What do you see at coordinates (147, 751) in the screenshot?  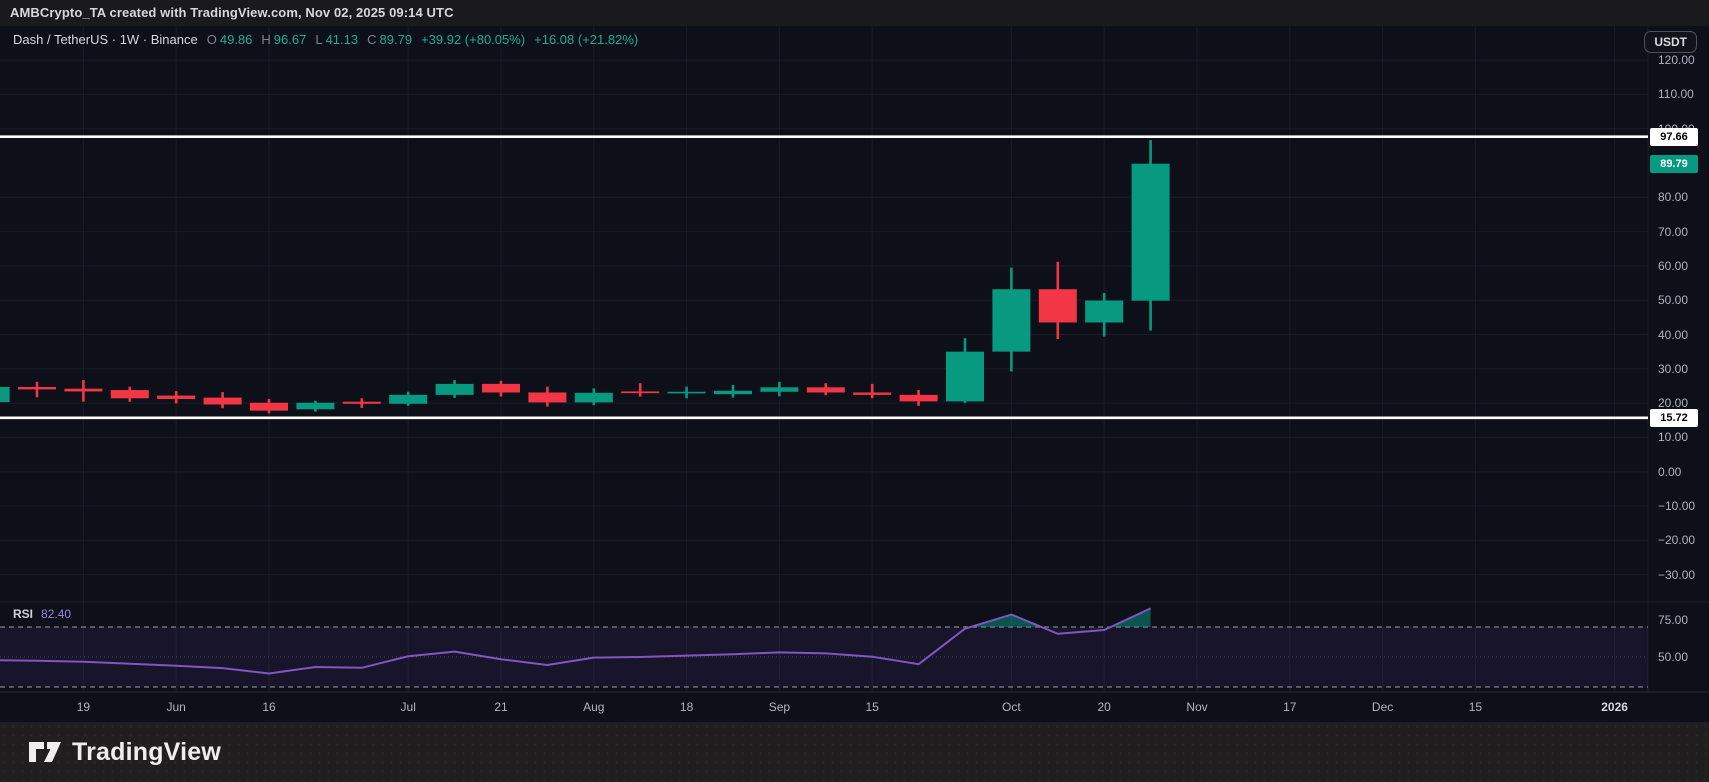 I see `tradingview-wordmark: TradingView` at bounding box center [147, 751].